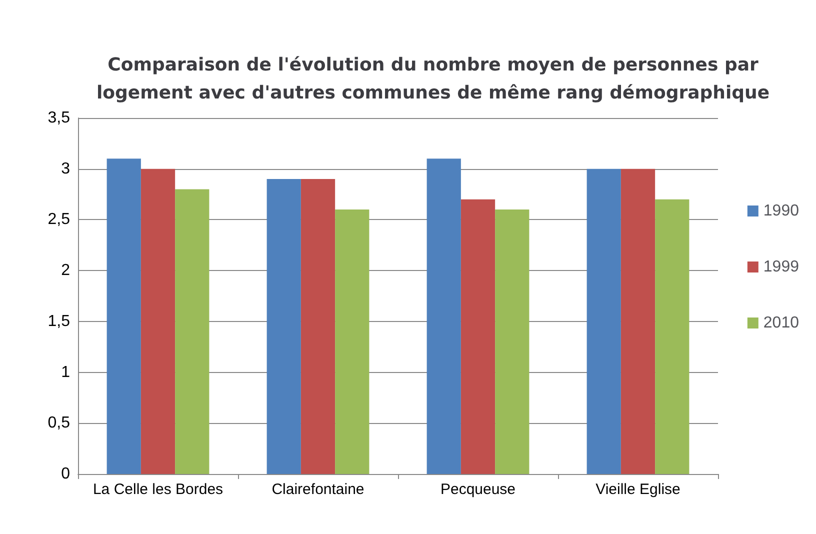 The width and height of the screenshot is (816, 534). I want to click on y-tick-label: 1, so click(65, 372).